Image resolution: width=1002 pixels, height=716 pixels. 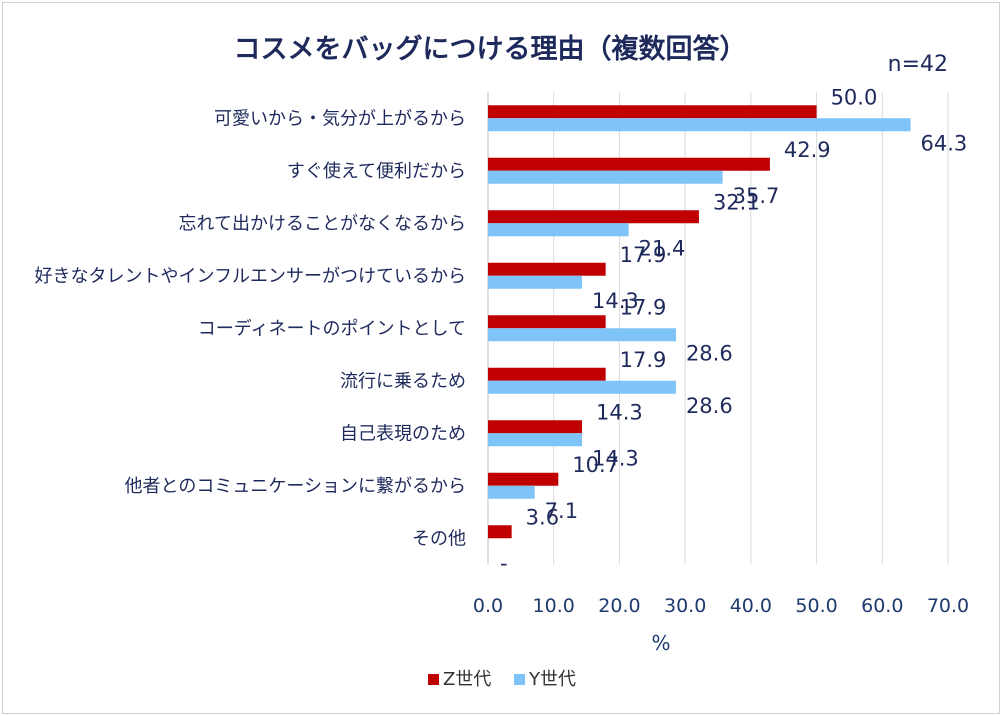 I want to click on data-label-z: 3.6, so click(x=542, y=517).